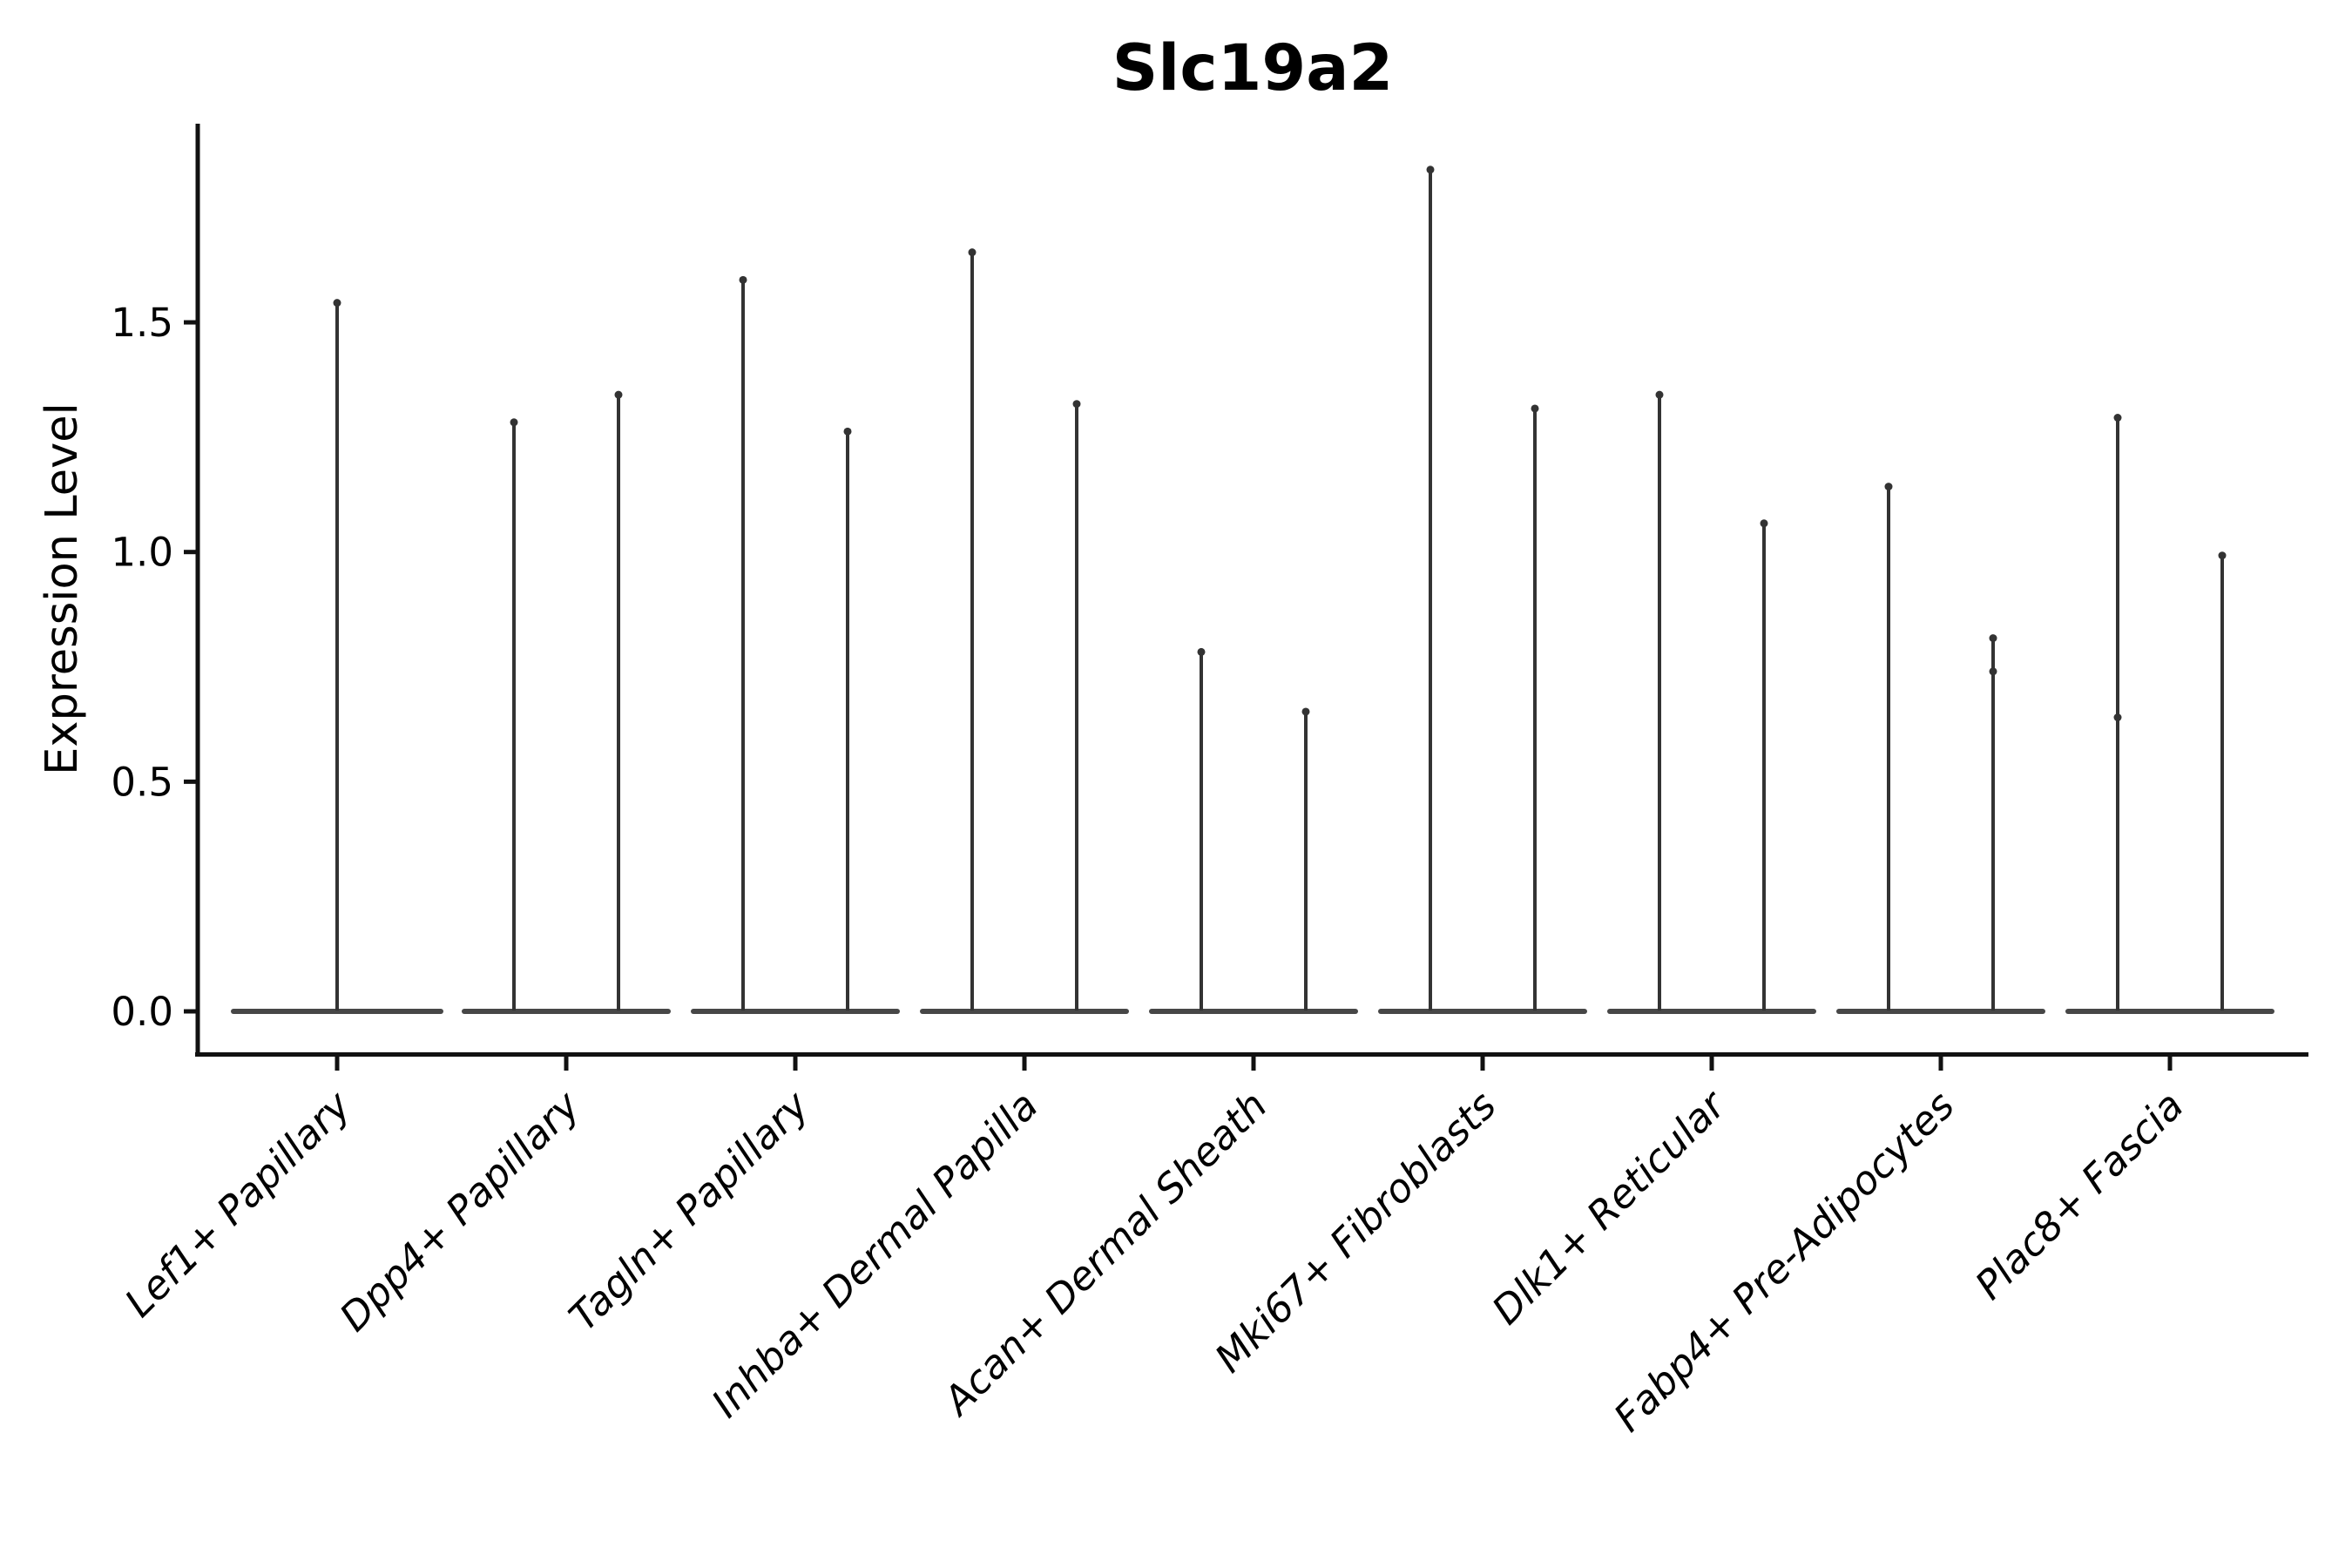  Describe the element at coordinates (460, 1211) in the screenshot. I see `x-tick-label: Dpp4+ Papillary` at that location.